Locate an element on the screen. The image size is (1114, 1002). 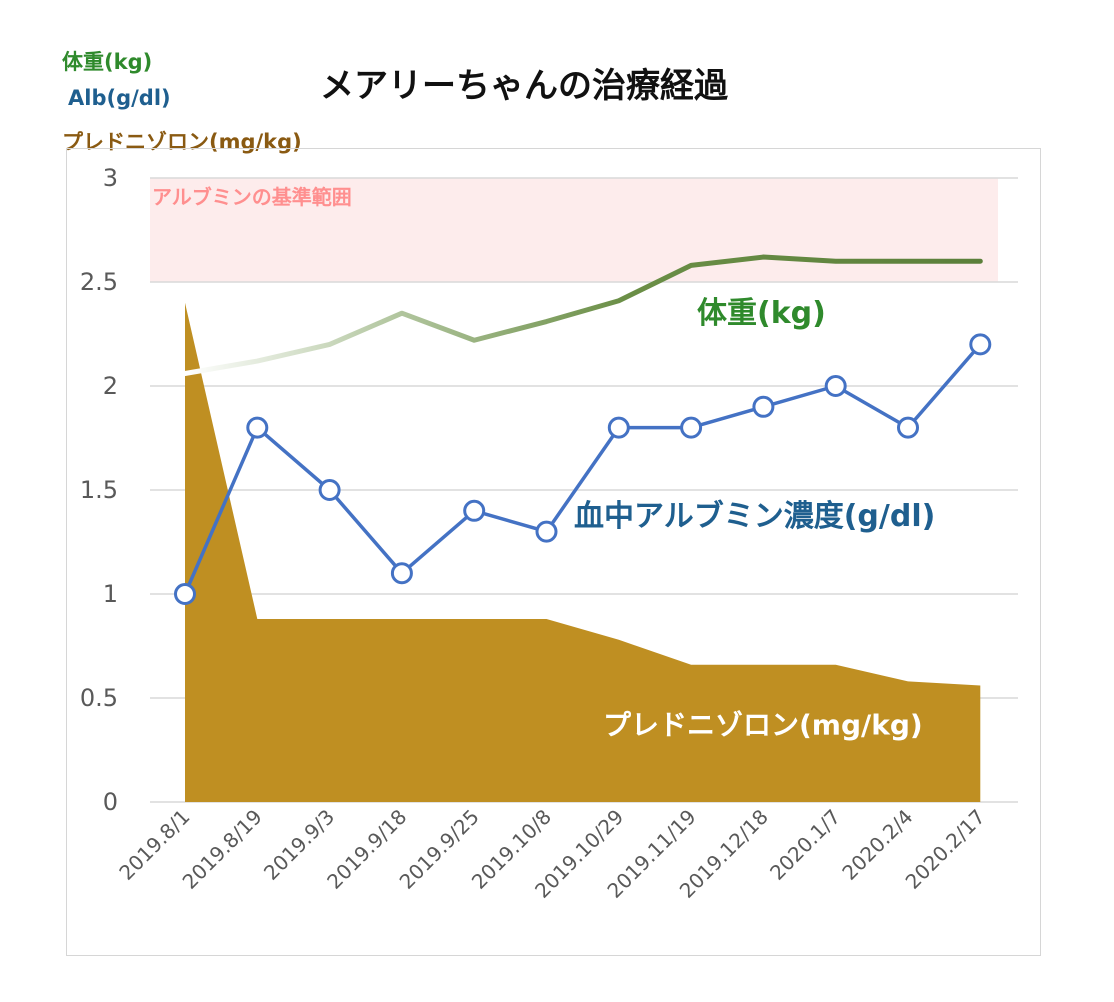
reference-band is located at coordinates (574, 230).